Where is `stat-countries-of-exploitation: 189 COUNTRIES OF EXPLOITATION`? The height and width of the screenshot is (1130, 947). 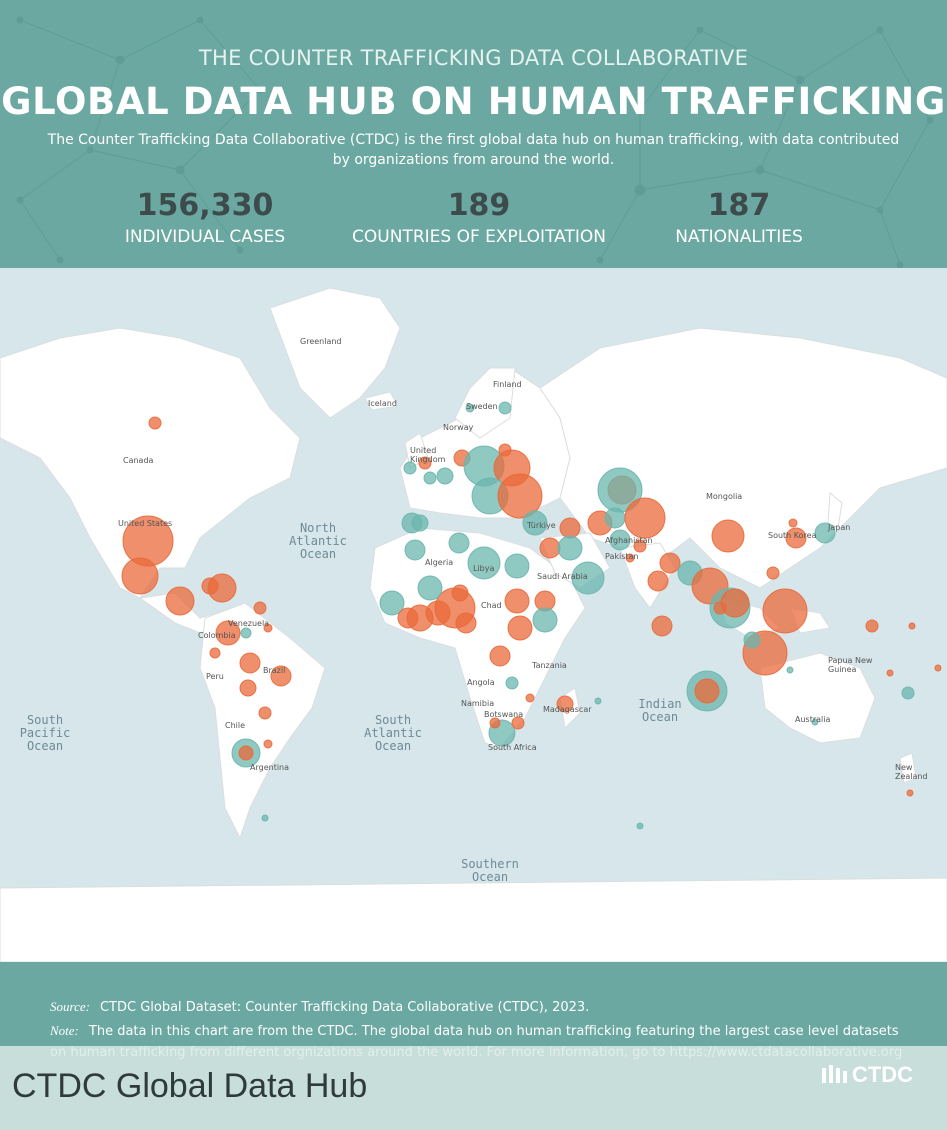
stat-countries-of-exploitation: 189 COUNTRIES OF EXPLOITATION is located at coordinates (479, 217).